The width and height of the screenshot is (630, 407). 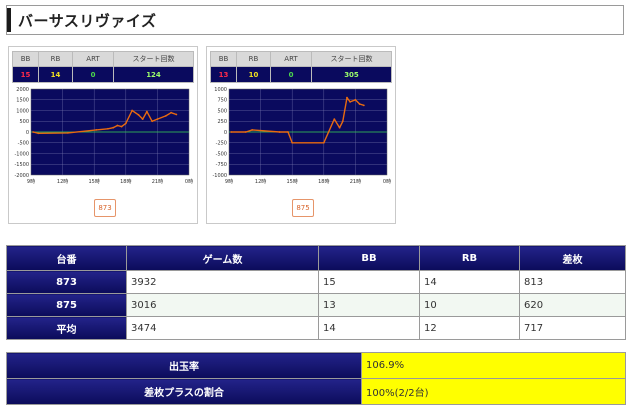 What do you see at coordinates (104, 121) in the screenshot?
I see `series-line` at bounding box center [104, 121].